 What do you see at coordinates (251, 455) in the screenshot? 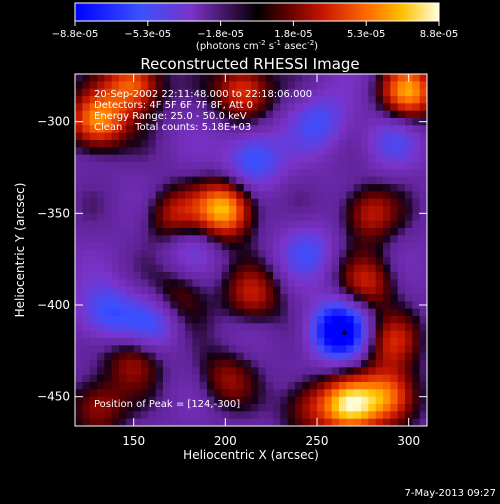
I see `x-axis-label: Heliocentric X (arcsec)` at bounding box center [251, 455].